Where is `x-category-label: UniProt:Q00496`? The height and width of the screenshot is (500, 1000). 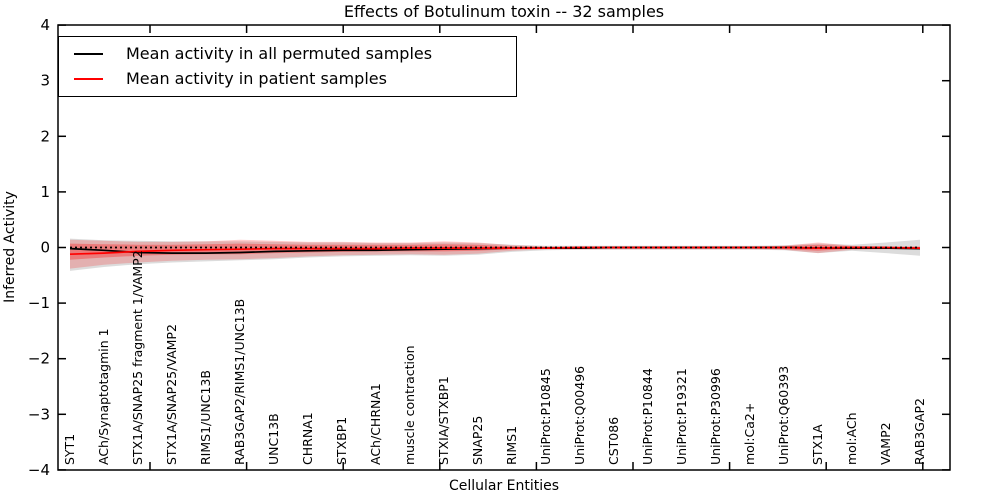
x-category-label: UniProt:Q00496 is located at coordinates (579, 415).